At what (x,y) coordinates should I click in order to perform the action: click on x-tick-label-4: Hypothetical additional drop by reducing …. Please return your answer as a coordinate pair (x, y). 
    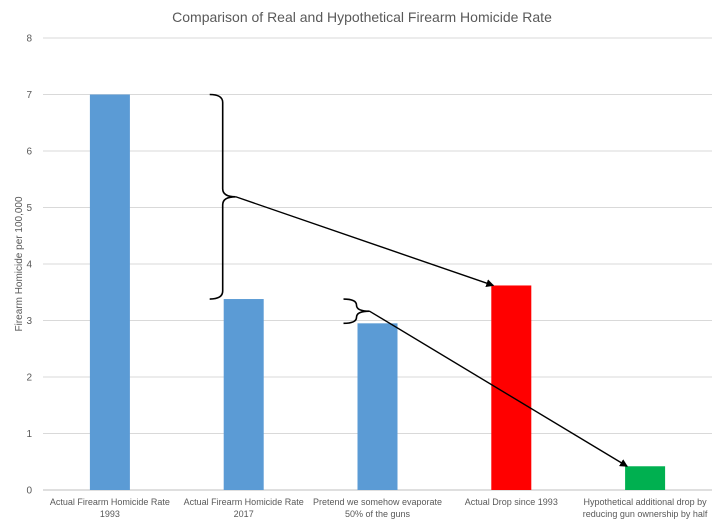
    Looking at the image, I should click on (645, 508).